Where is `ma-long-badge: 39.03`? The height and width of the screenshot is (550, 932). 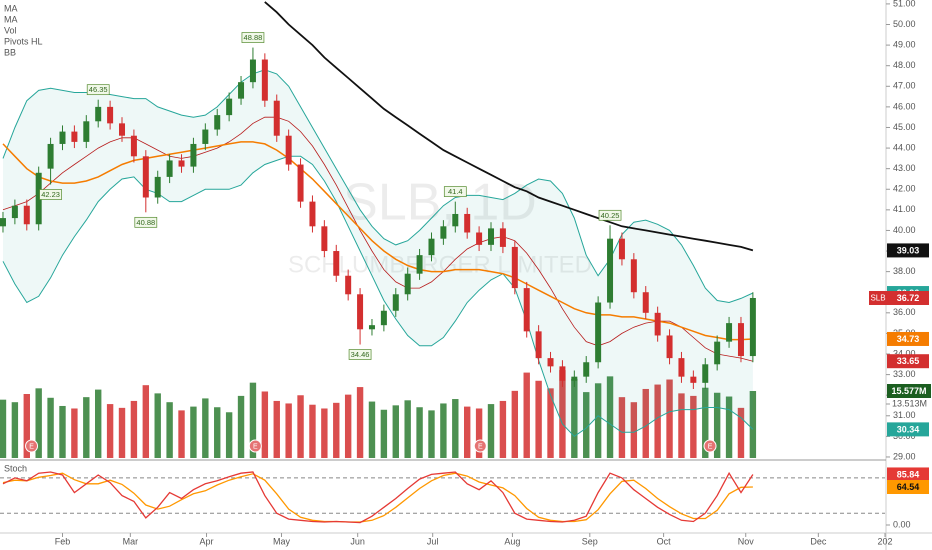
ma-long-badge: 39.03 is located at coordinates (908, 250).